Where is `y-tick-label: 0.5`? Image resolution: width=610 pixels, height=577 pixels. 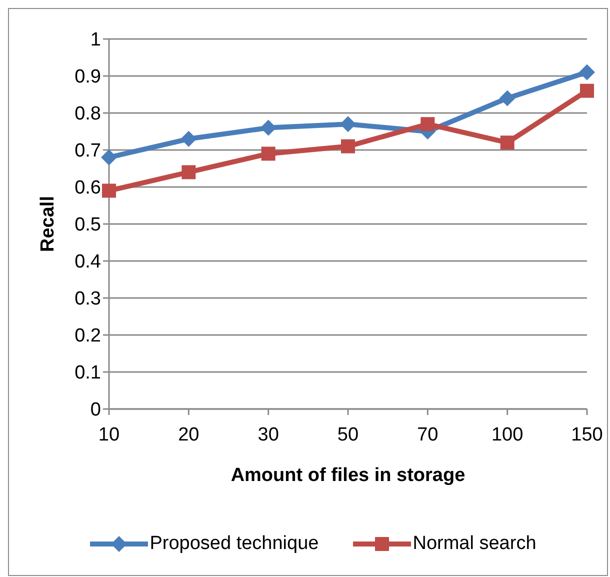 y-tick-label: 0.5 is located at coordinates (87, 225).